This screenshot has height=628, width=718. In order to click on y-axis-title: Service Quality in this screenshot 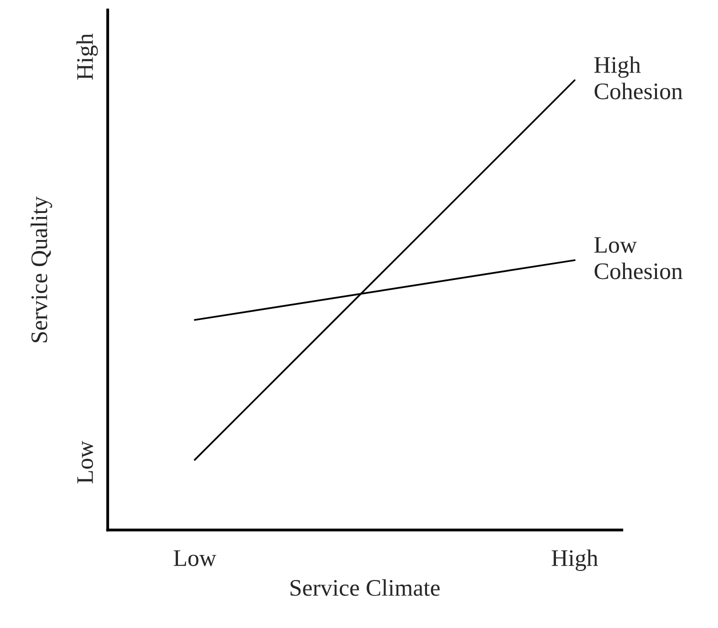, I will do `click(41, 269)`.